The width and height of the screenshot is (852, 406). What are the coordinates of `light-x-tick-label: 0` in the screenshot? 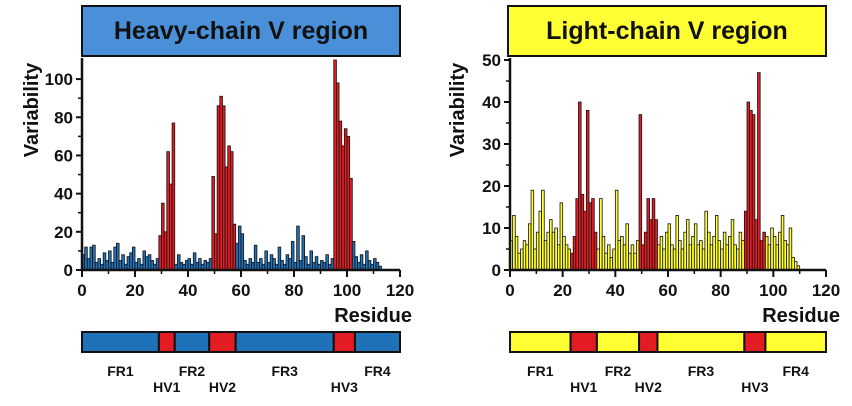 It's located at (509, 290).